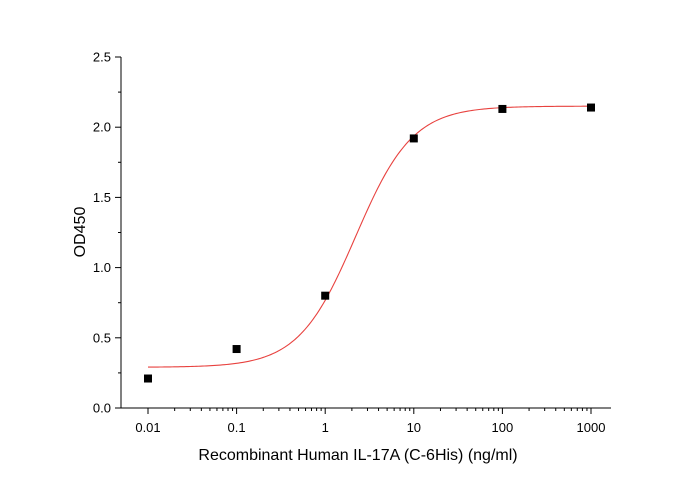  I want to click on x-tick-label: 10, so click(414, 427).